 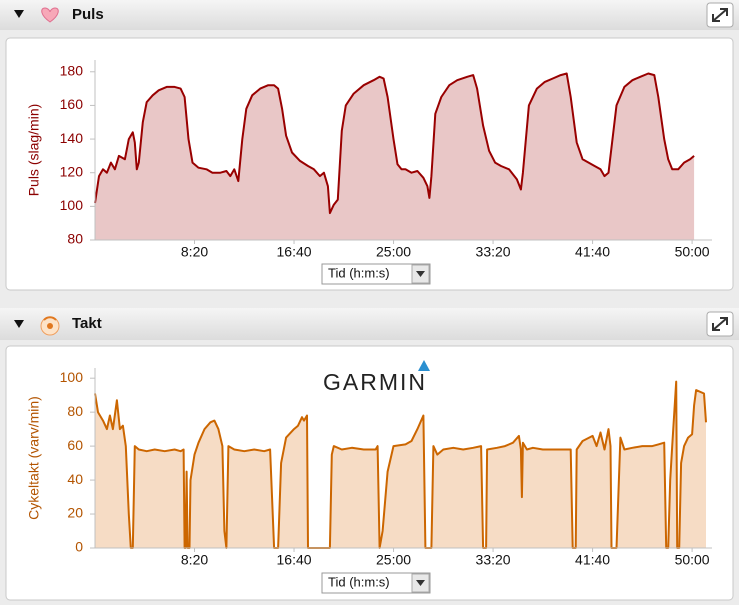 I want to click on y-tick-label: 60, so click(x=75, y=445).